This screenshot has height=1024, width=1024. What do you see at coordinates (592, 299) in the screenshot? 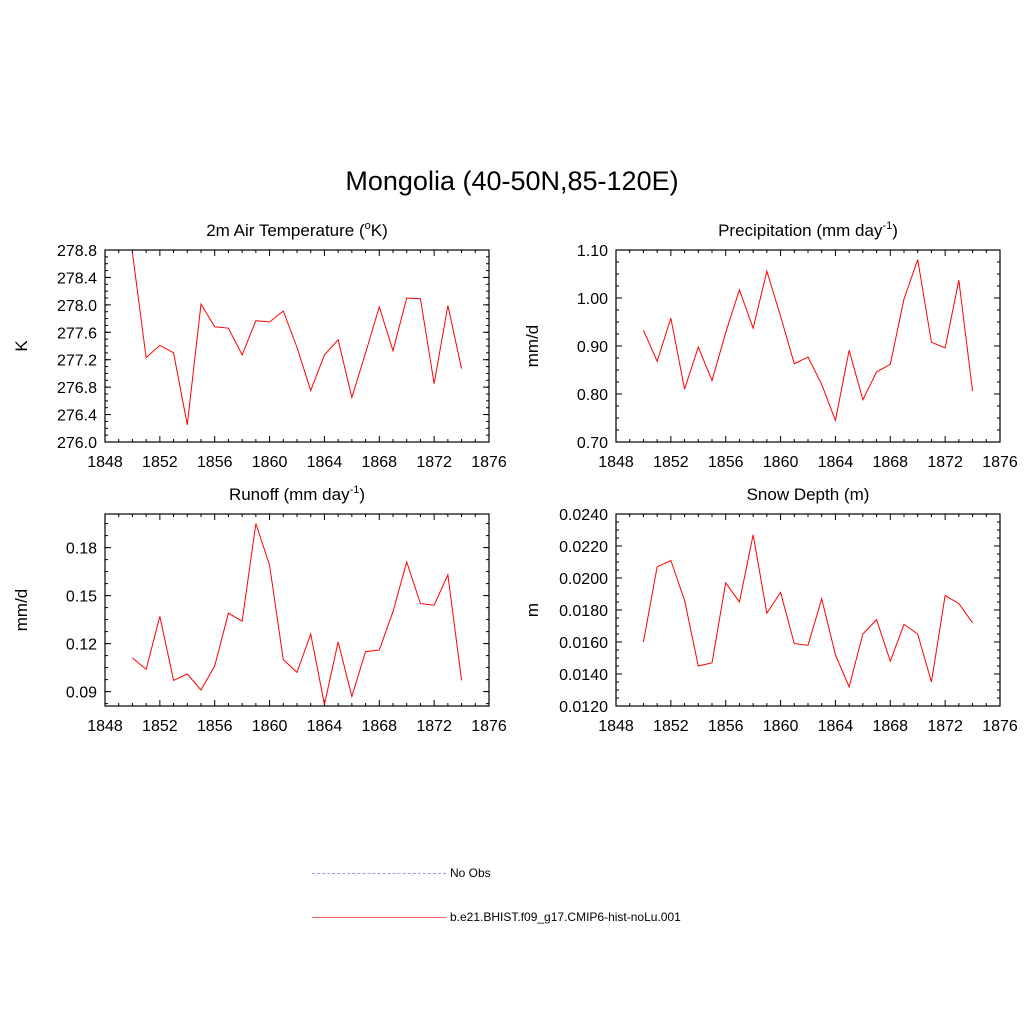
I see `y-tick-label: 1.00` at bounding box center [592, 299].